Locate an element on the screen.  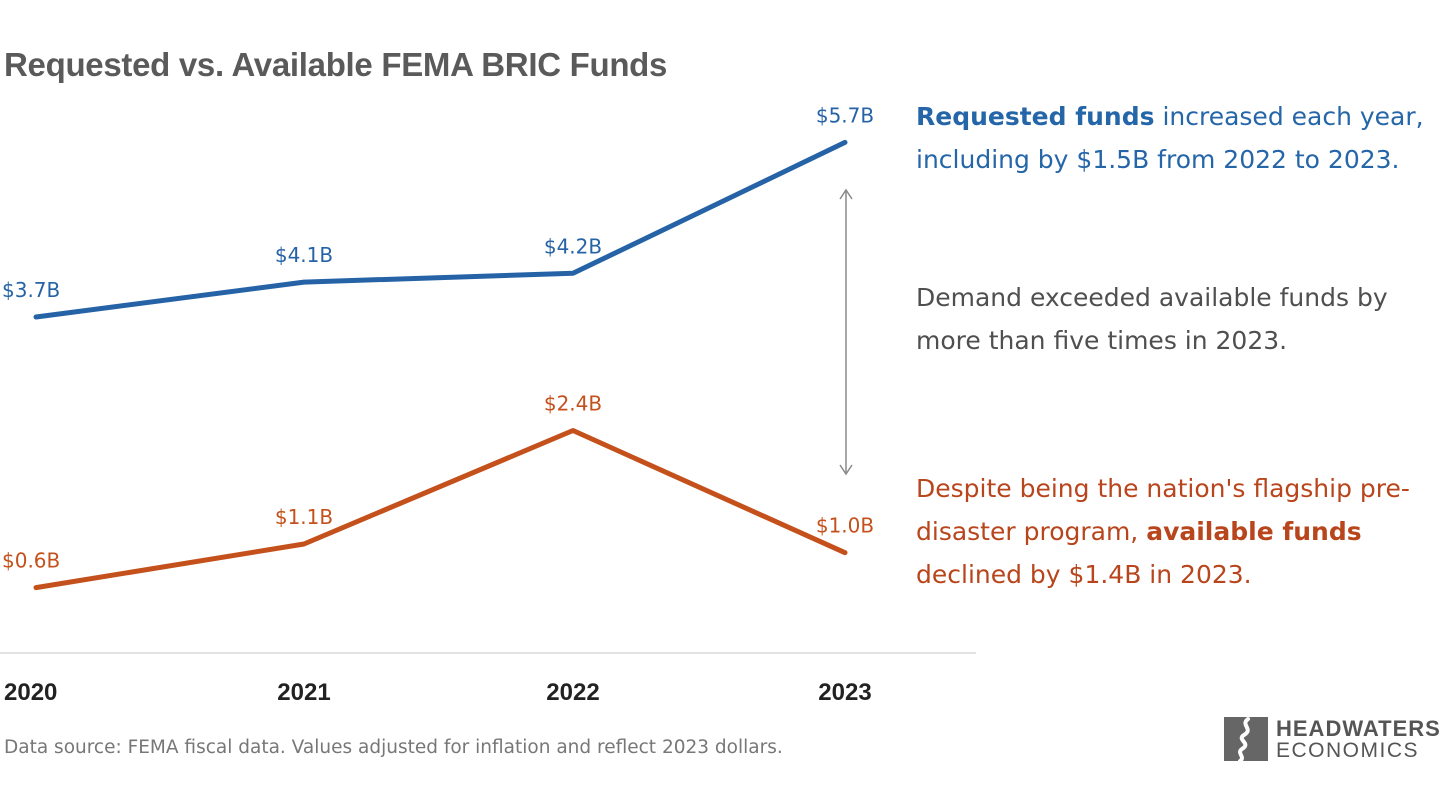
headwaters-economics-logo: HEADWATERS ECONOMICS is located at coordinates (1337, 739).